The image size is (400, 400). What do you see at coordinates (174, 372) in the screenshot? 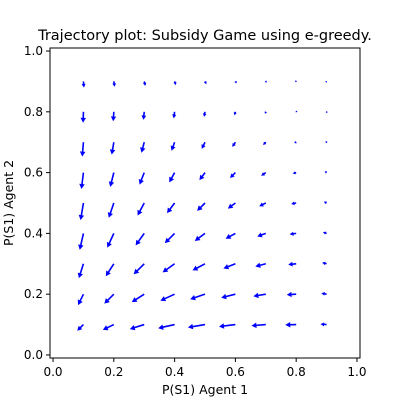
I see `x-tick-label: 0.4` at bounding box center [174, 372].